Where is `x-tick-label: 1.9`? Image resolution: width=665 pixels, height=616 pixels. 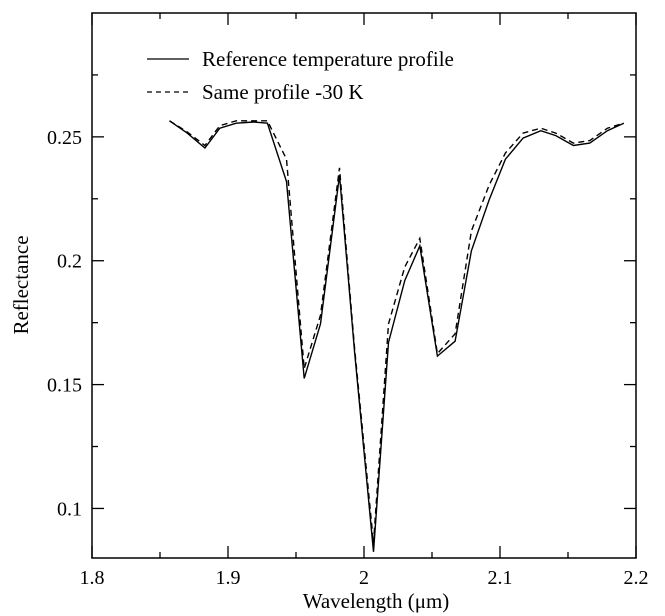 x-tick-label: 1.9 is located at coordinates (228, 578).